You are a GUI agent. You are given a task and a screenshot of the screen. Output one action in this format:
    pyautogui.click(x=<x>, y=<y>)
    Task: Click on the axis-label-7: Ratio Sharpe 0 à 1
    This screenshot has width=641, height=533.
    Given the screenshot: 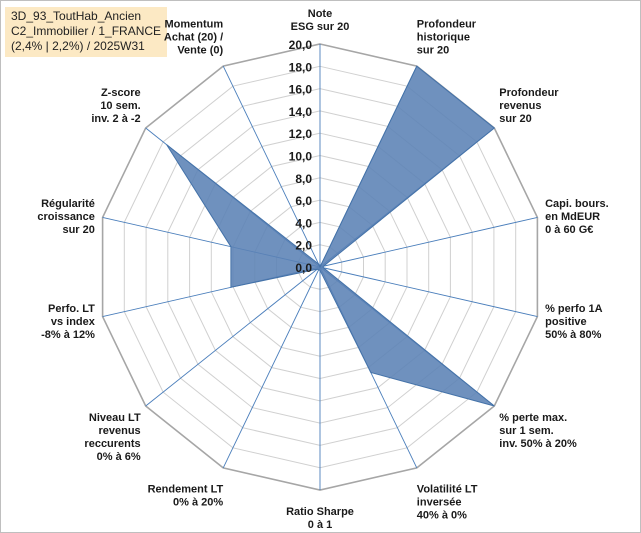 What is the action you would take?
    pyautogui.click(x=320, y=518)
    